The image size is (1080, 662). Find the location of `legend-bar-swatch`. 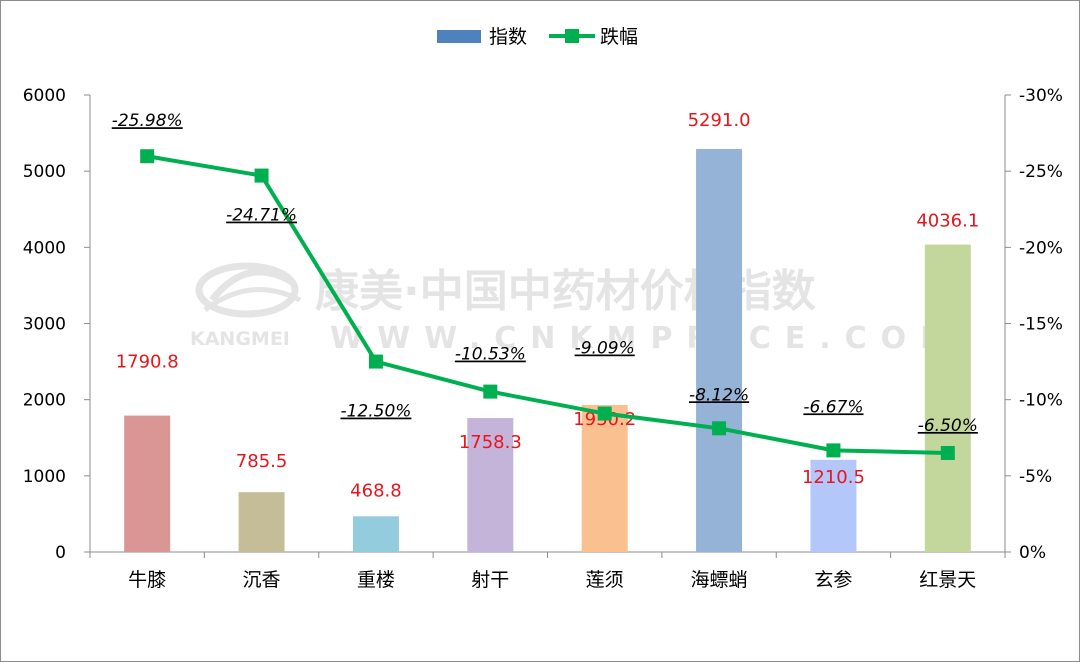

legend-bar-swatch is located at coordinates (459, 36).